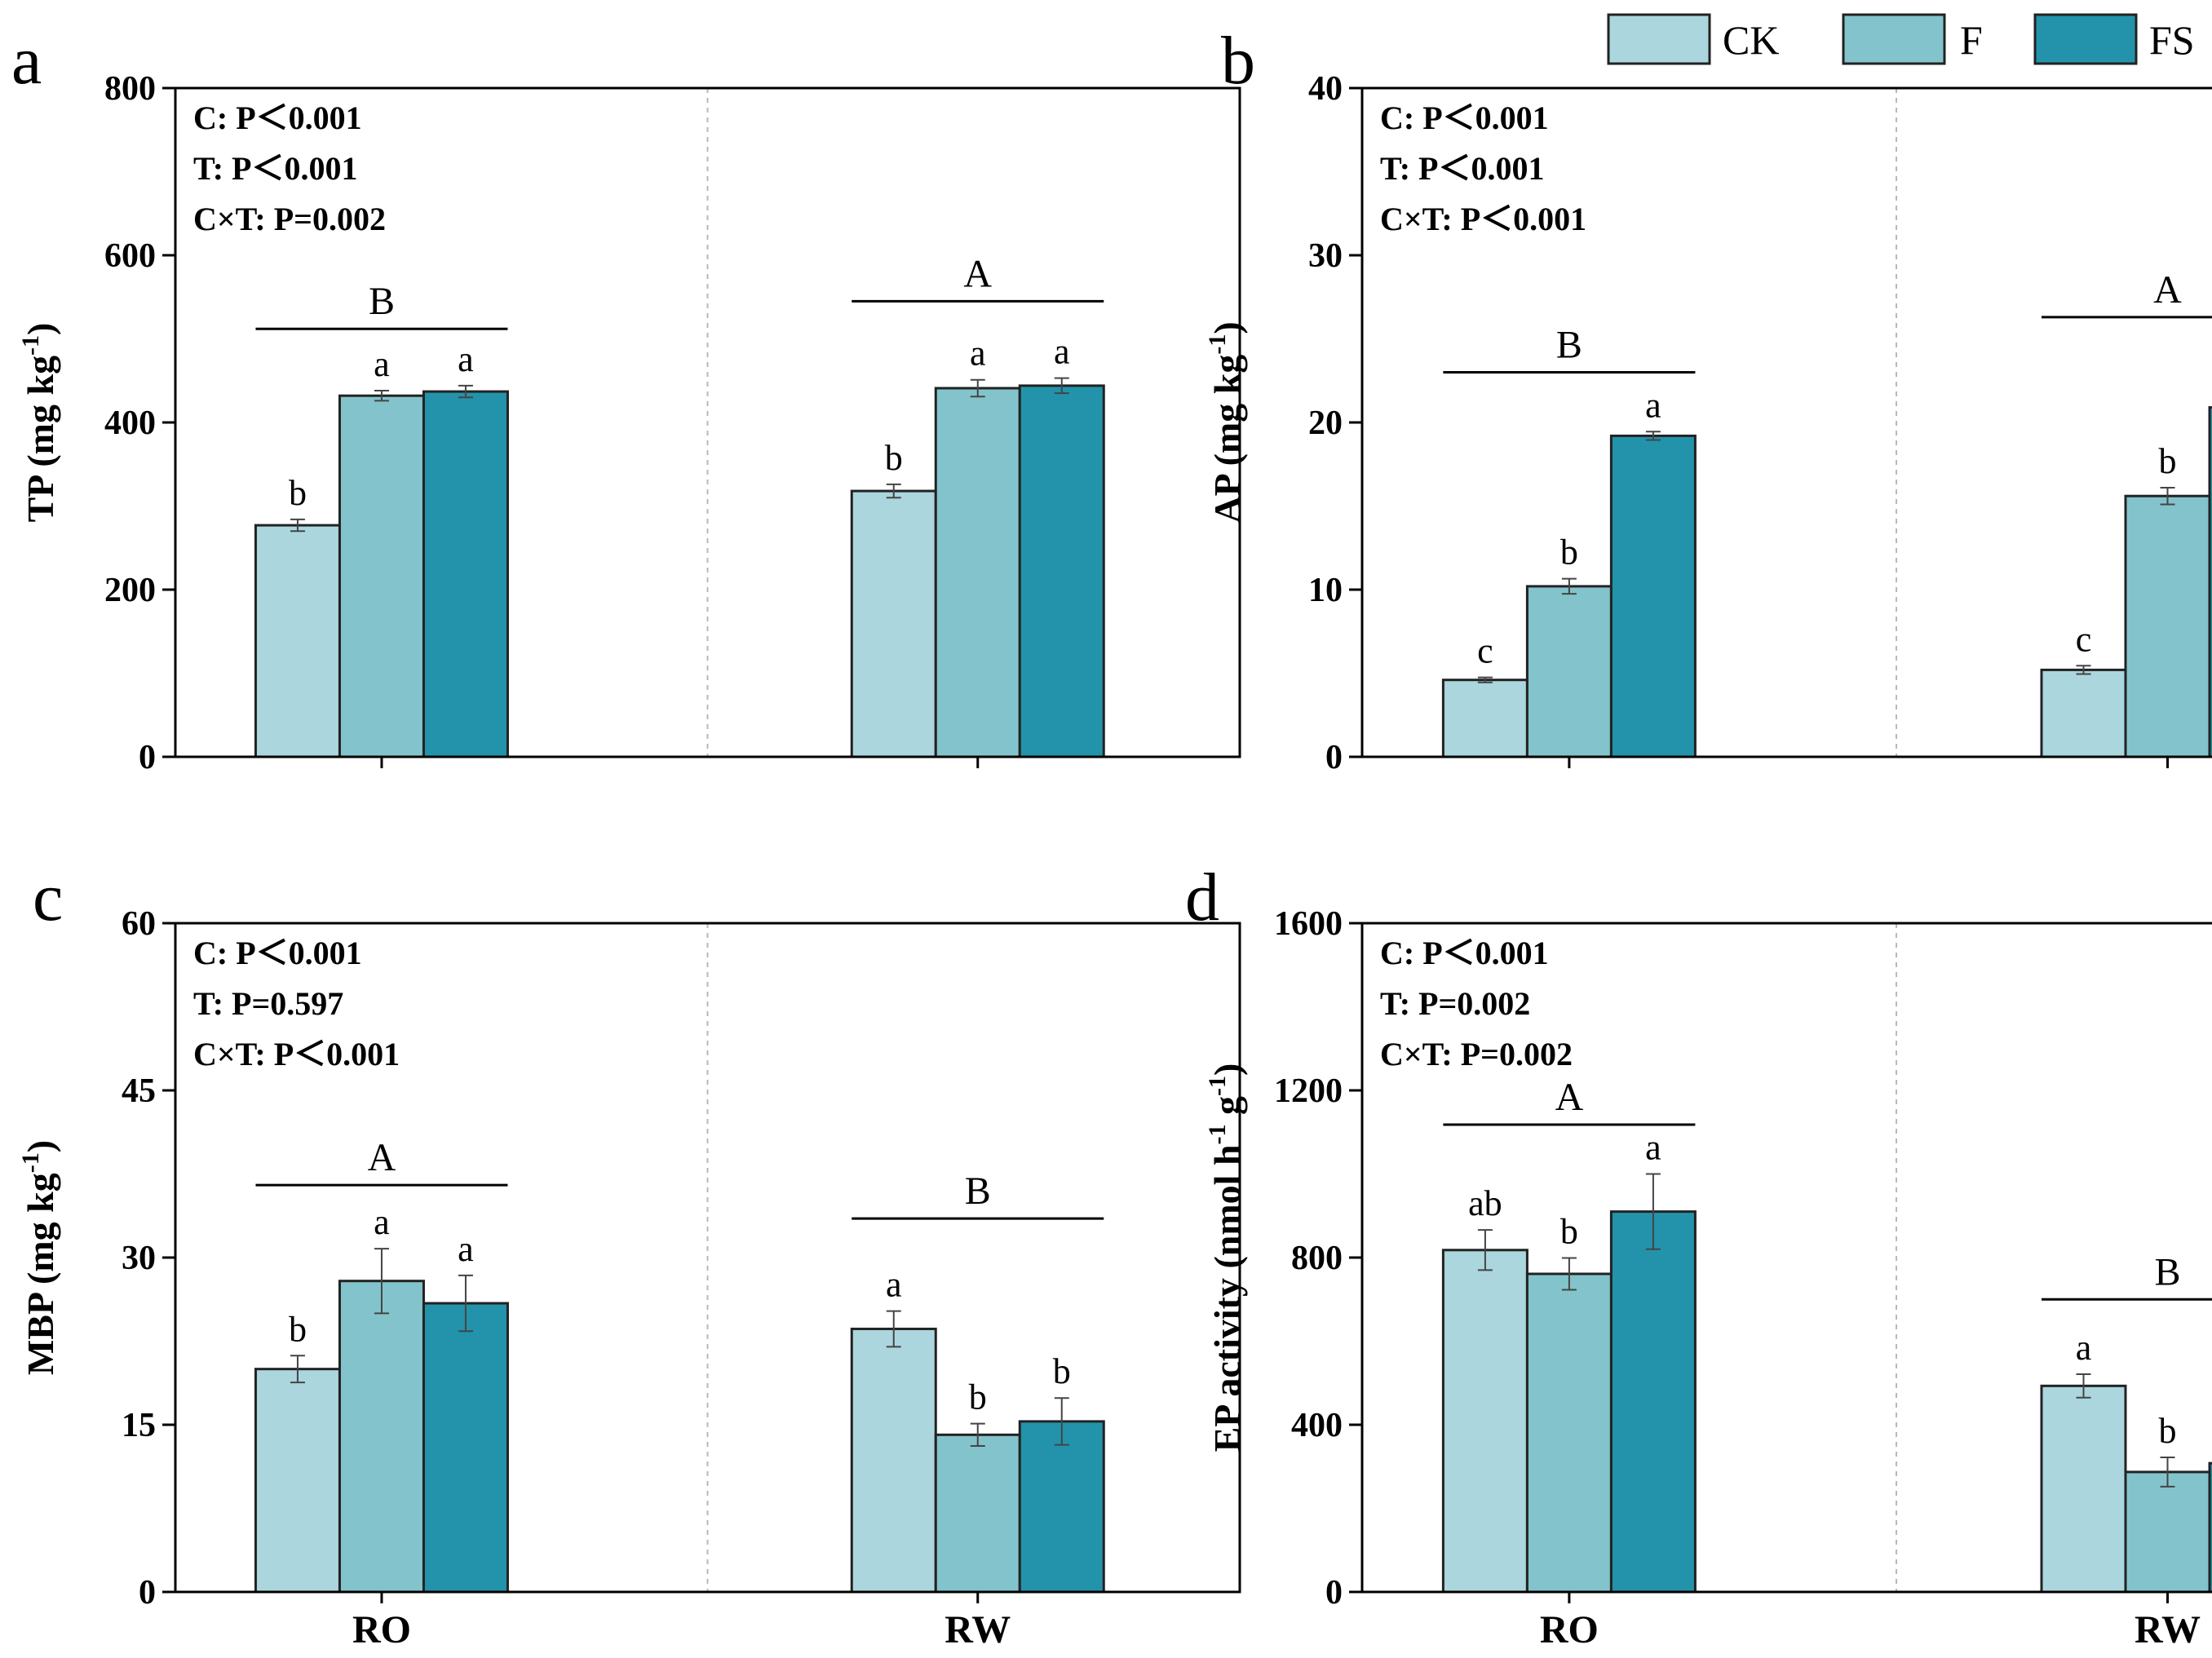 The image size is (2212, 1658). Describe the element at coordinates (1325, 89) in the screenshot. I see `y-tick-label: 40` at that location.